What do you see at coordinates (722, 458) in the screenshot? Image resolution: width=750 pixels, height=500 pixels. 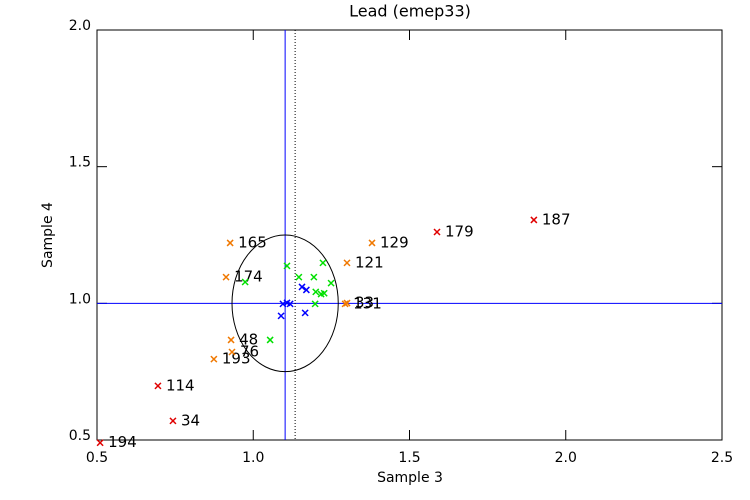 I see `x-tick-label: 2.5` at bounding box center [722, 458].